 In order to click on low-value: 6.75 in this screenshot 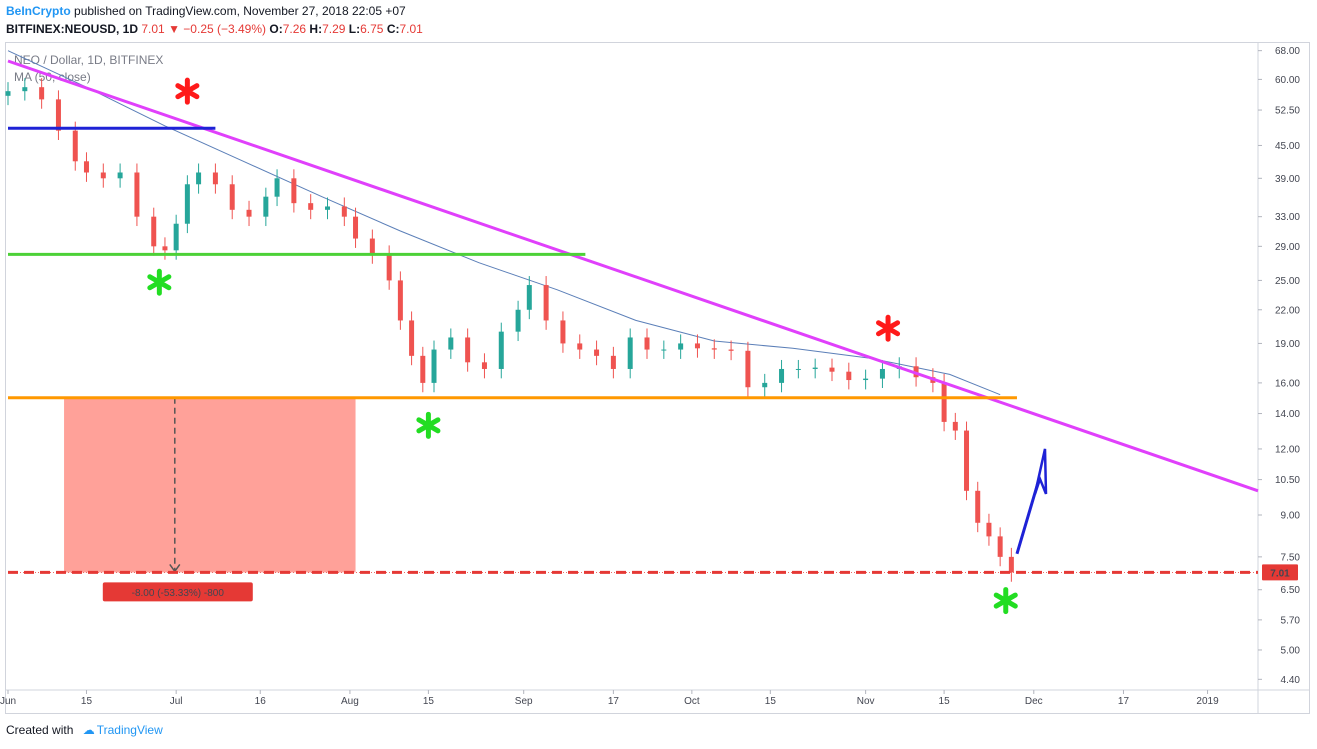, I will do `click(372, 29)`.